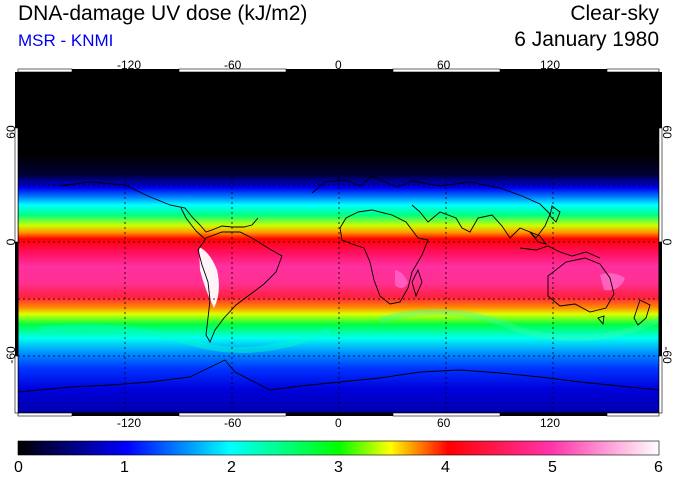 The height and width of the screenshot is (485, 678). I want to click on coastline-japan, so click(555, 214).